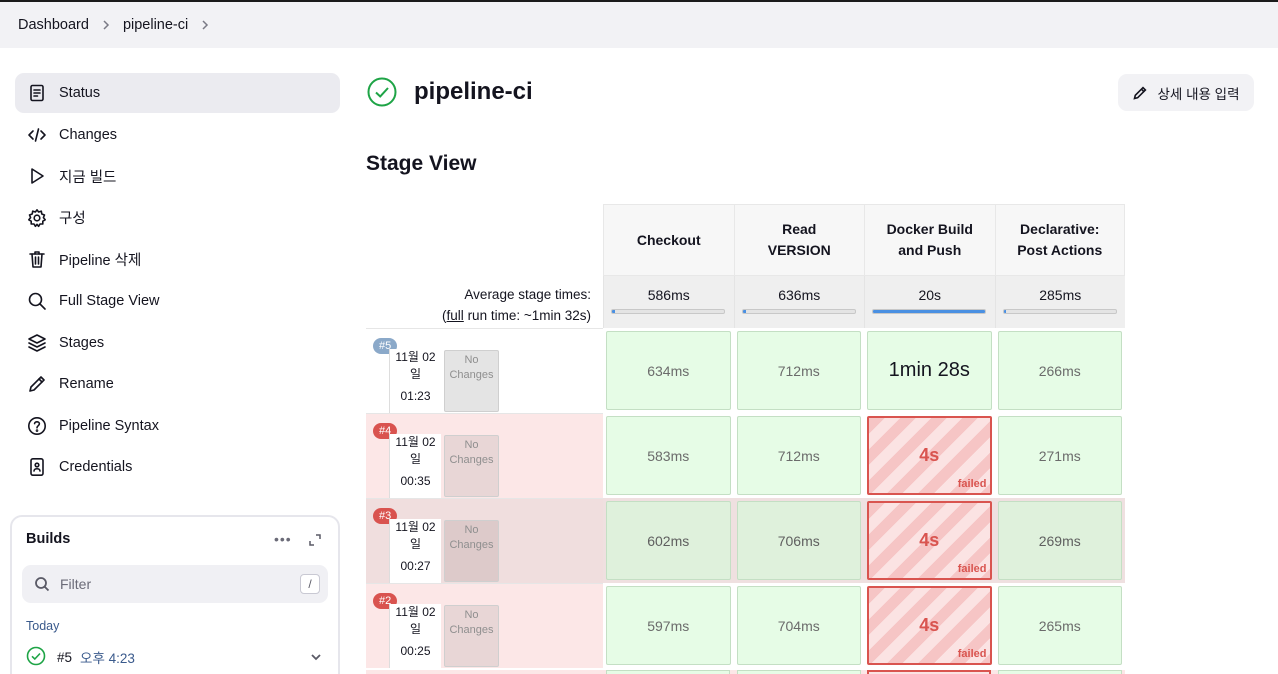 The image size is (1278, 674). Describe the element at coordinates (799, 295) in the screenshot. I see `average-time-value: 636ms` at that location.